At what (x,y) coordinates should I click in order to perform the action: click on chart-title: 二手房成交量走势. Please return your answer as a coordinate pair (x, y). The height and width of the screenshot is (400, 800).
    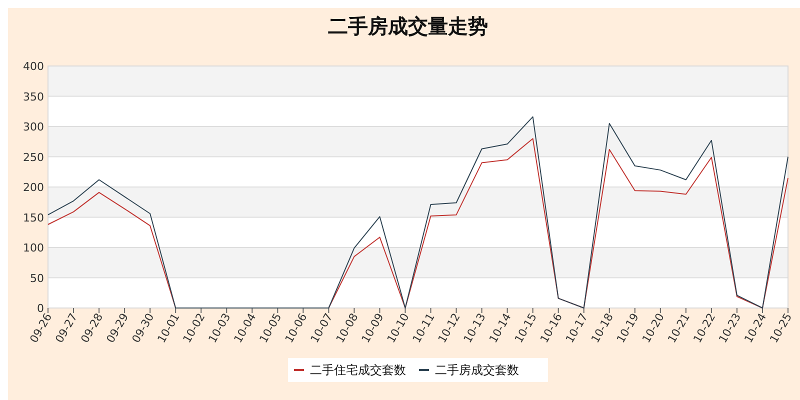
    Looking at the image, I should click on (408, 26).